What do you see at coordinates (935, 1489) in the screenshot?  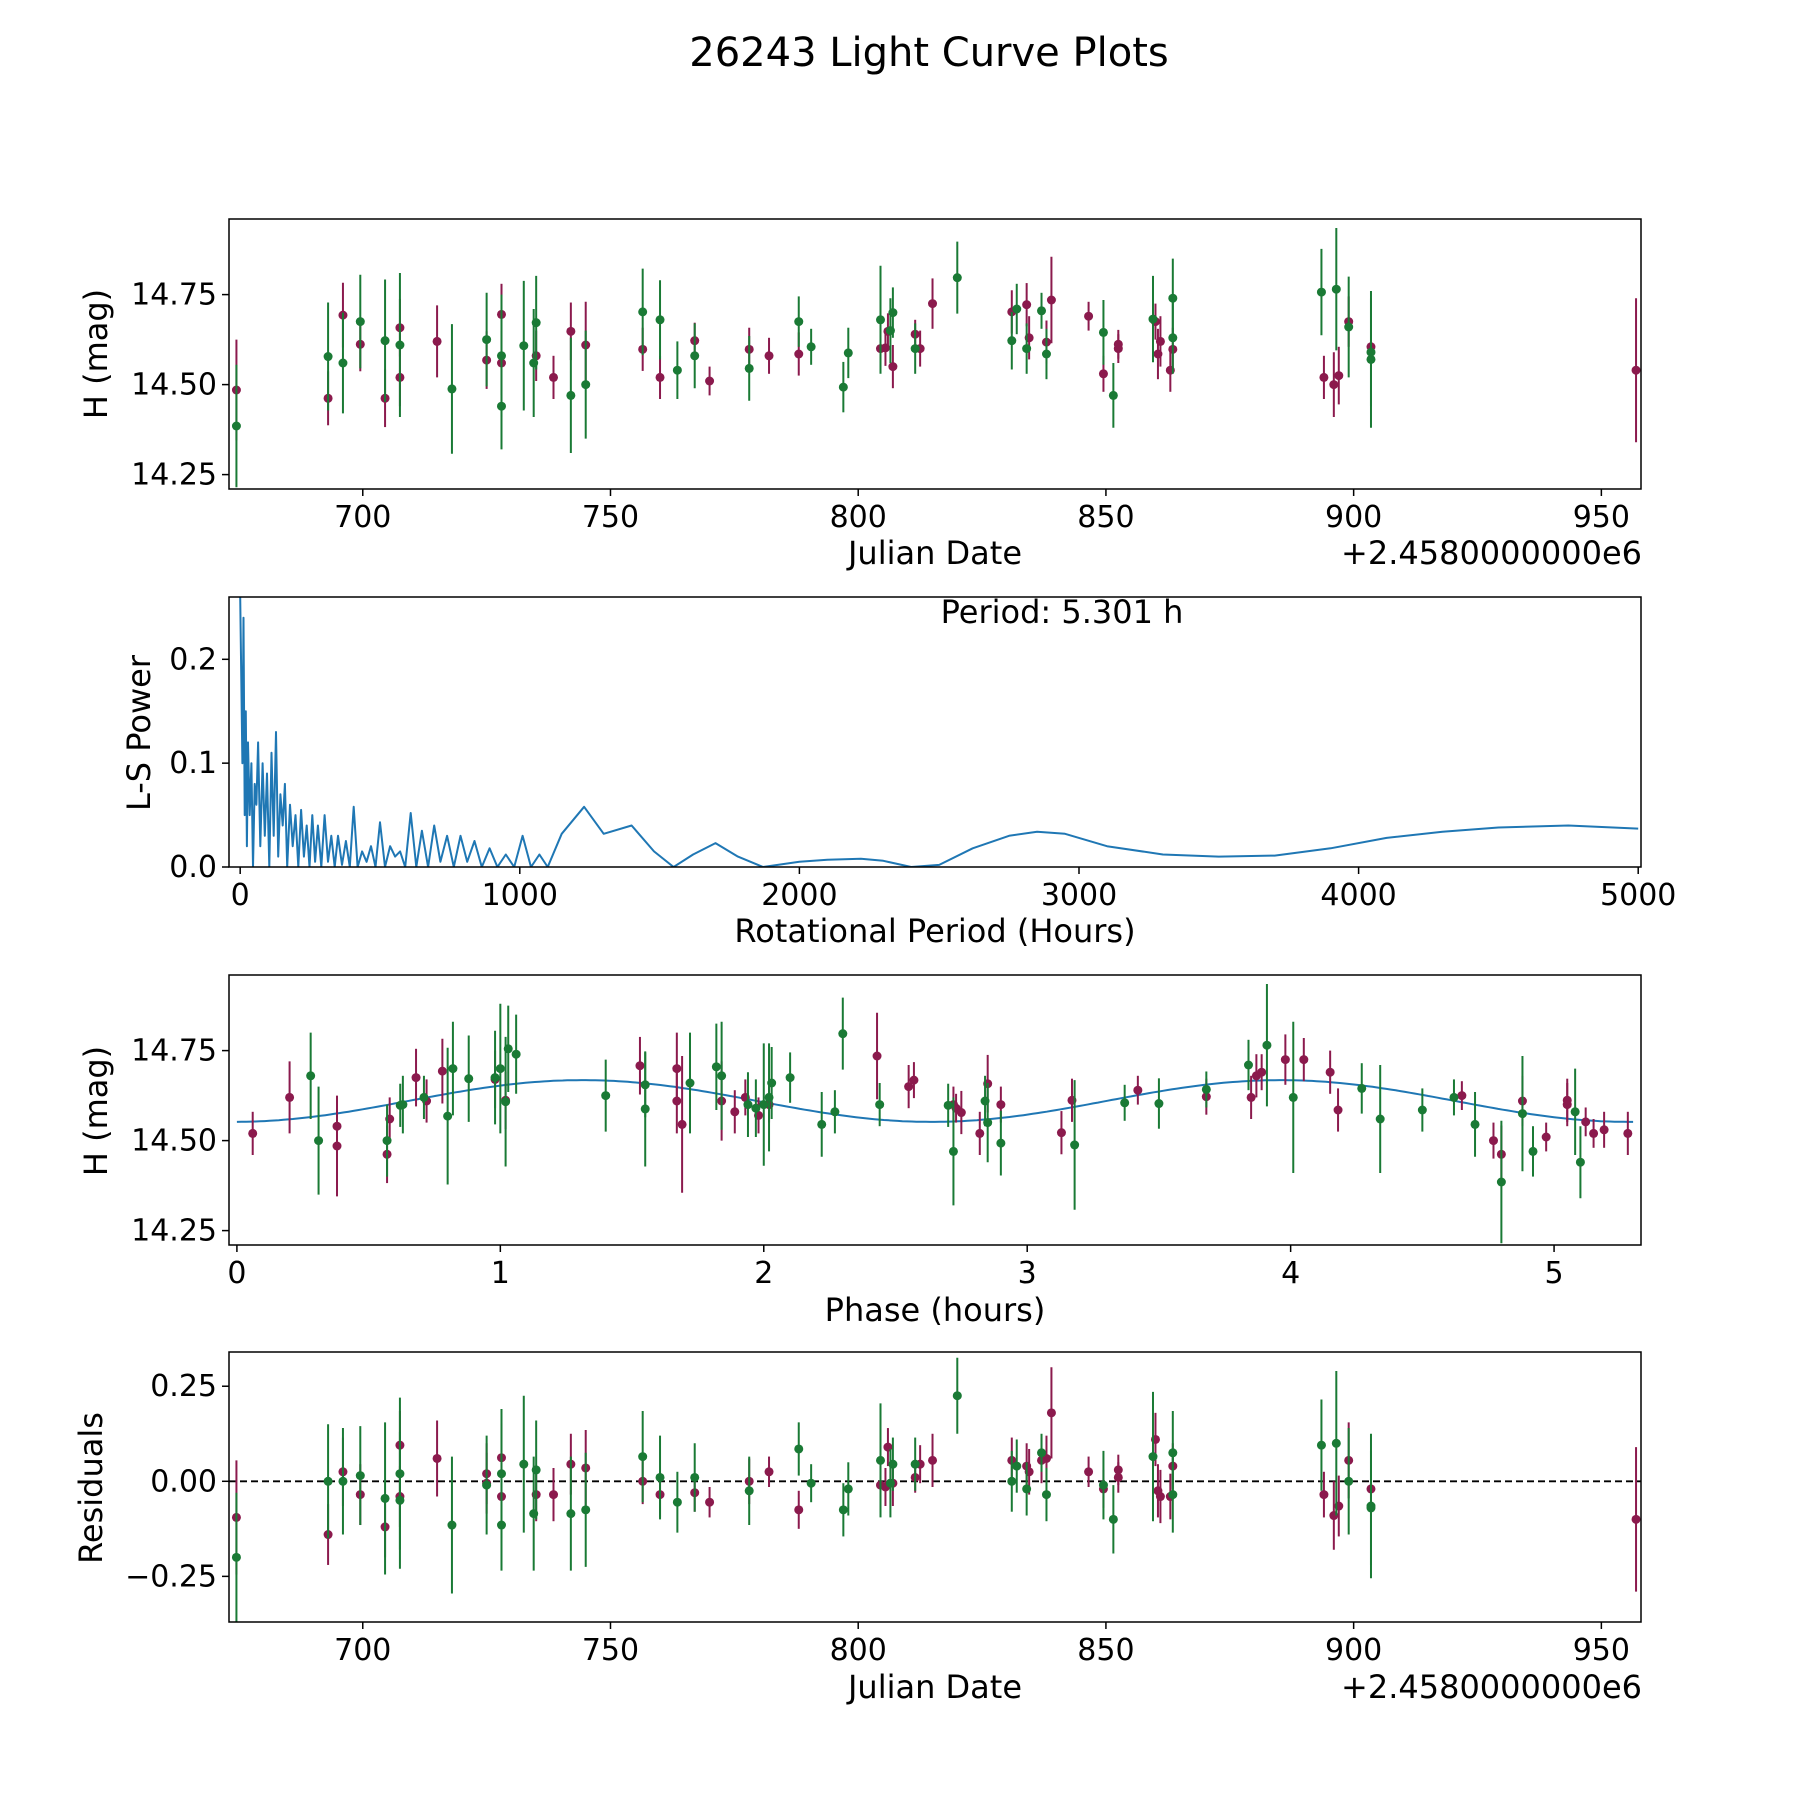 I see `residuals-plot-area` at bounding box center [935, 1489].